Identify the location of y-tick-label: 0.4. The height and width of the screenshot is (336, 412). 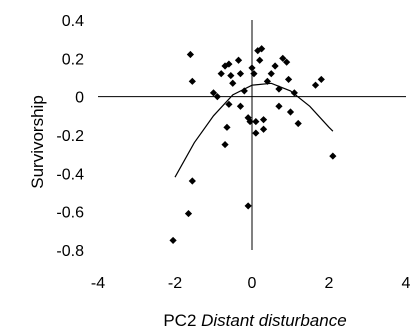
(73, 21).